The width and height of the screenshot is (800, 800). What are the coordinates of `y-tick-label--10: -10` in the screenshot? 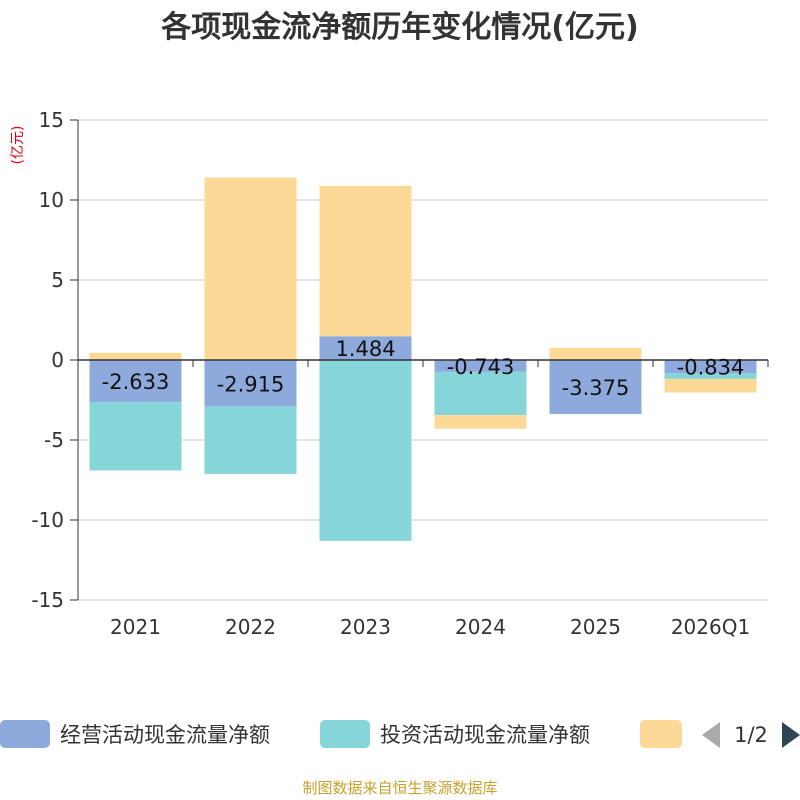 It's located at (47, 520).